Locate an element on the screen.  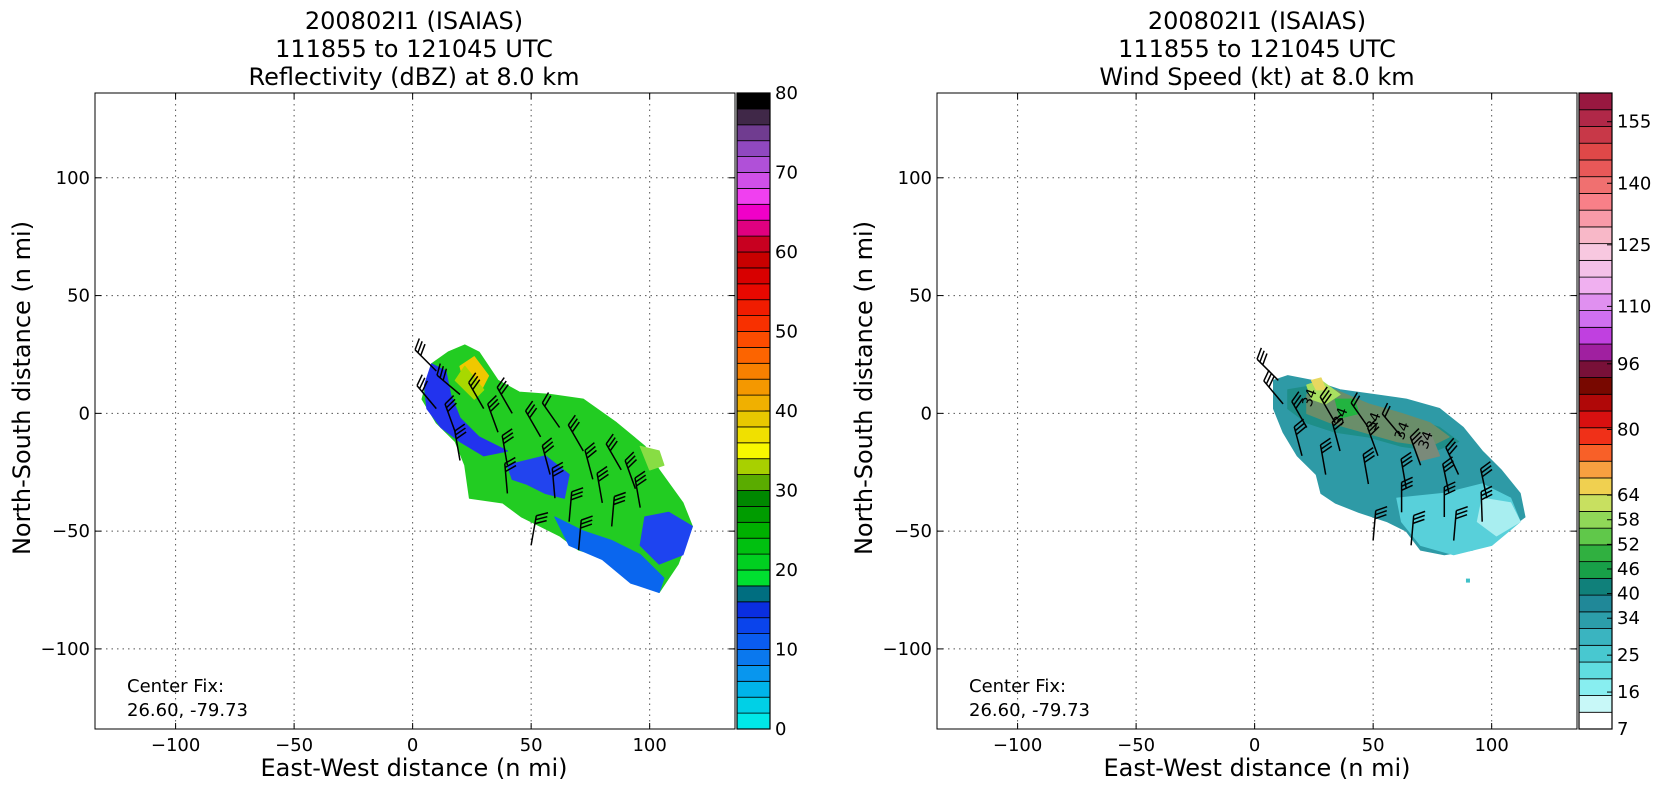
y-axis-label: North-South distance (n mi) is located at coordinates (22, 388).